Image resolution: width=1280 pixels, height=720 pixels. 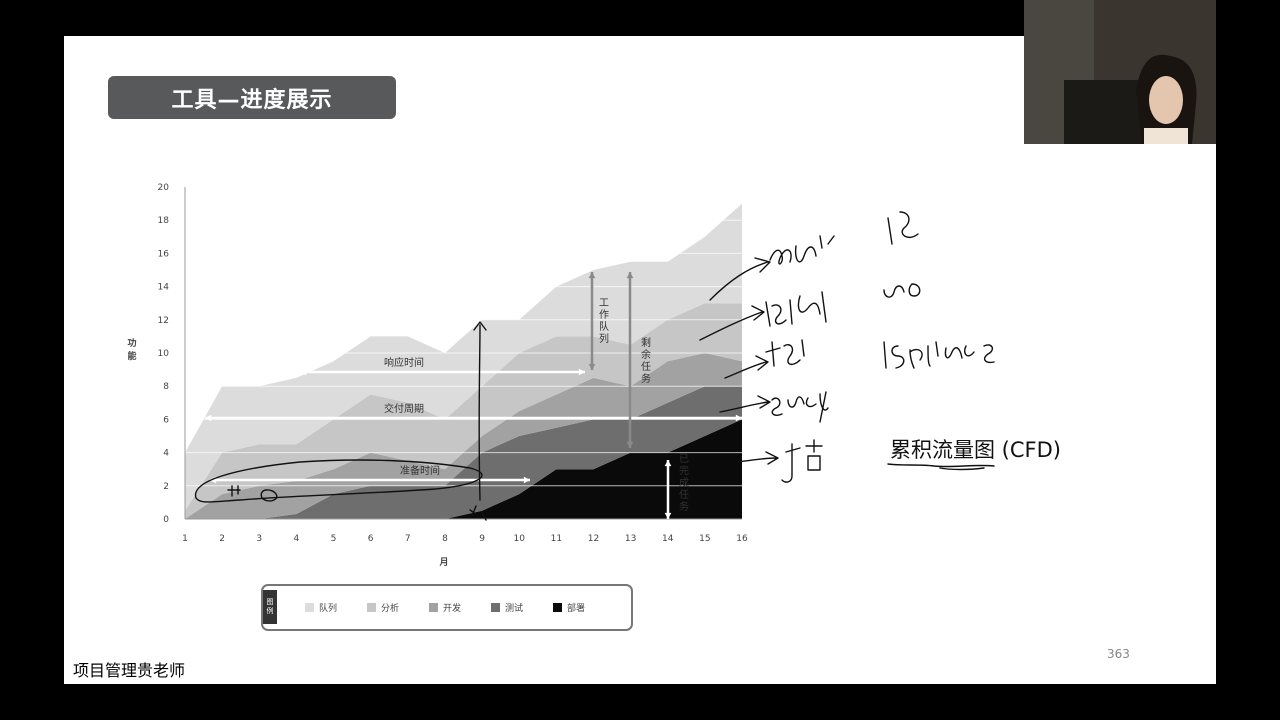 I want to click on x-tick-label: 8, so click(x=445, y=539).